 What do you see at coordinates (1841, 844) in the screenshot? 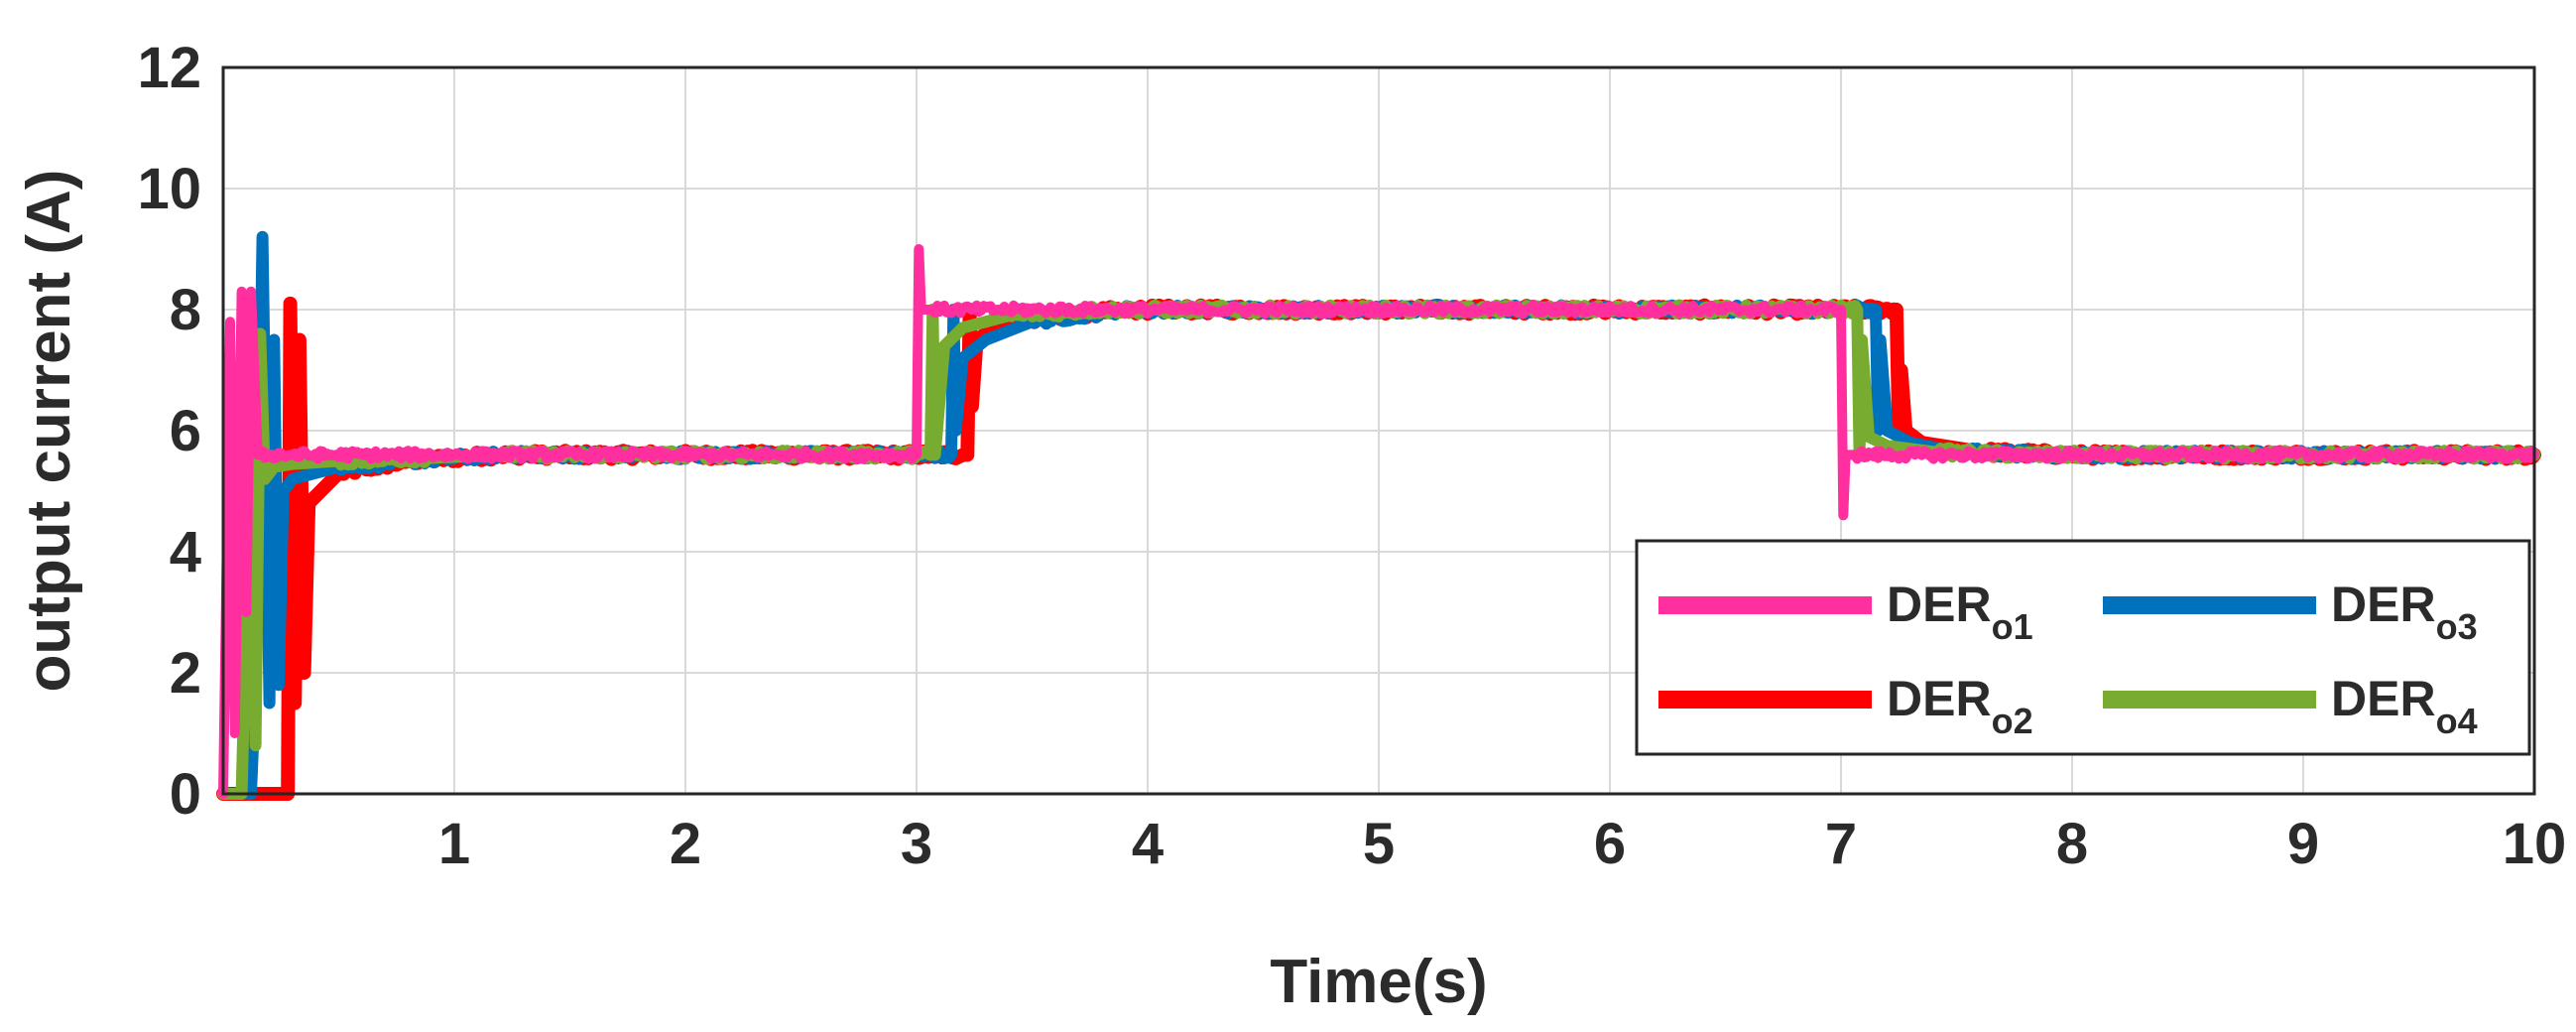
I see `x-tick-label: 7` at bounding box center [1841, 844].